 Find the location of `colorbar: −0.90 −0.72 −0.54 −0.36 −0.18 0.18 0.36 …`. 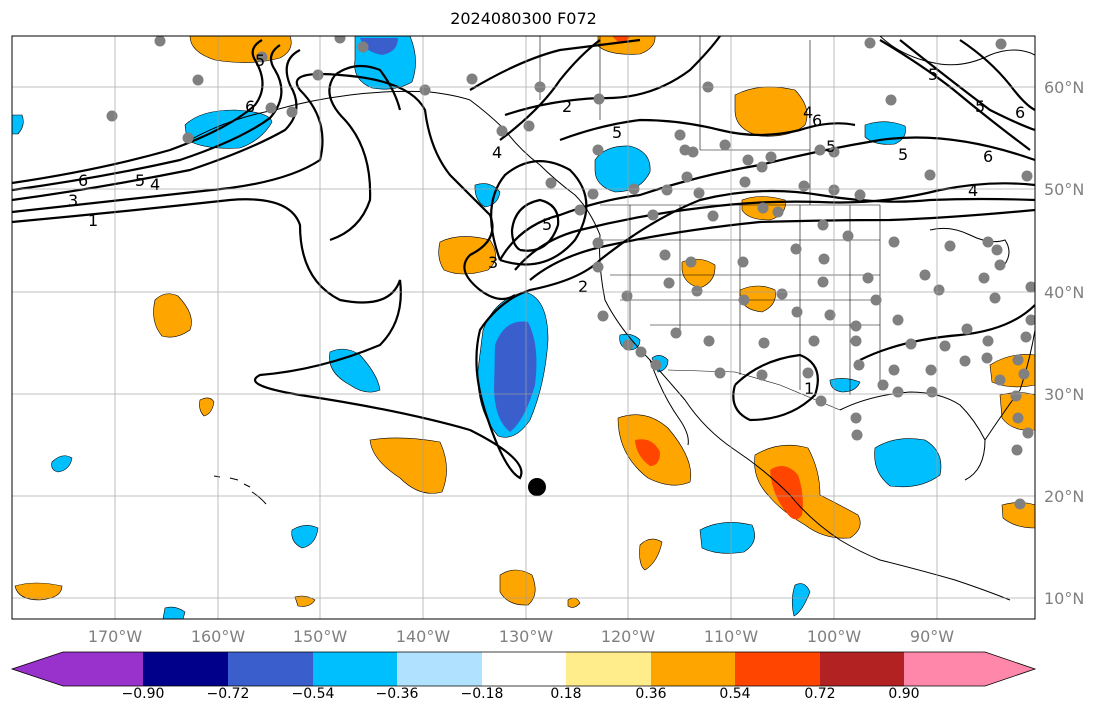

colorbar: −0.90 −0.72 −0.54 −0.36 −0.18 0.18 0.36 … is located at coordinates (523, 676).